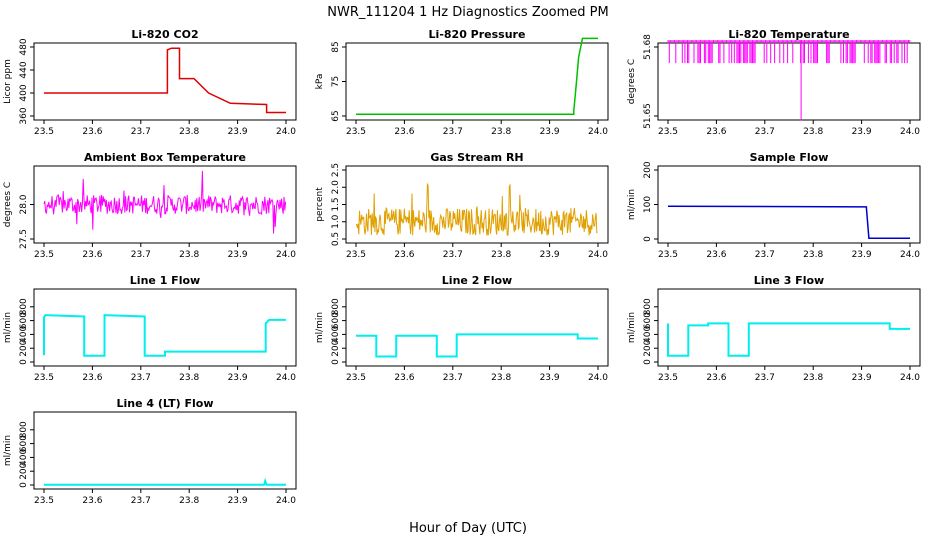  Describe the element at coordinates (648, 306) in the screenshot. I see `y-tick-label: 800` at that location.